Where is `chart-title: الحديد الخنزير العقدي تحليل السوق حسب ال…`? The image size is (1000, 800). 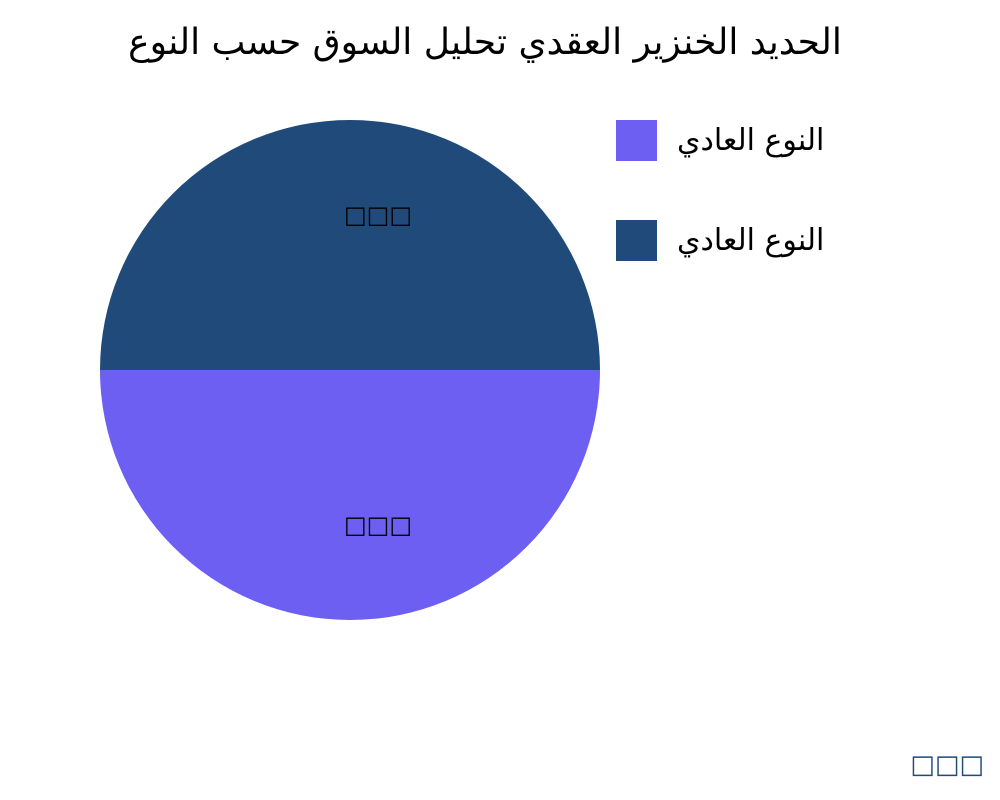 chart-title: الحديد الخنزير العقدي تحليل السوق حسب ال… is located at coordinates (485, 42).